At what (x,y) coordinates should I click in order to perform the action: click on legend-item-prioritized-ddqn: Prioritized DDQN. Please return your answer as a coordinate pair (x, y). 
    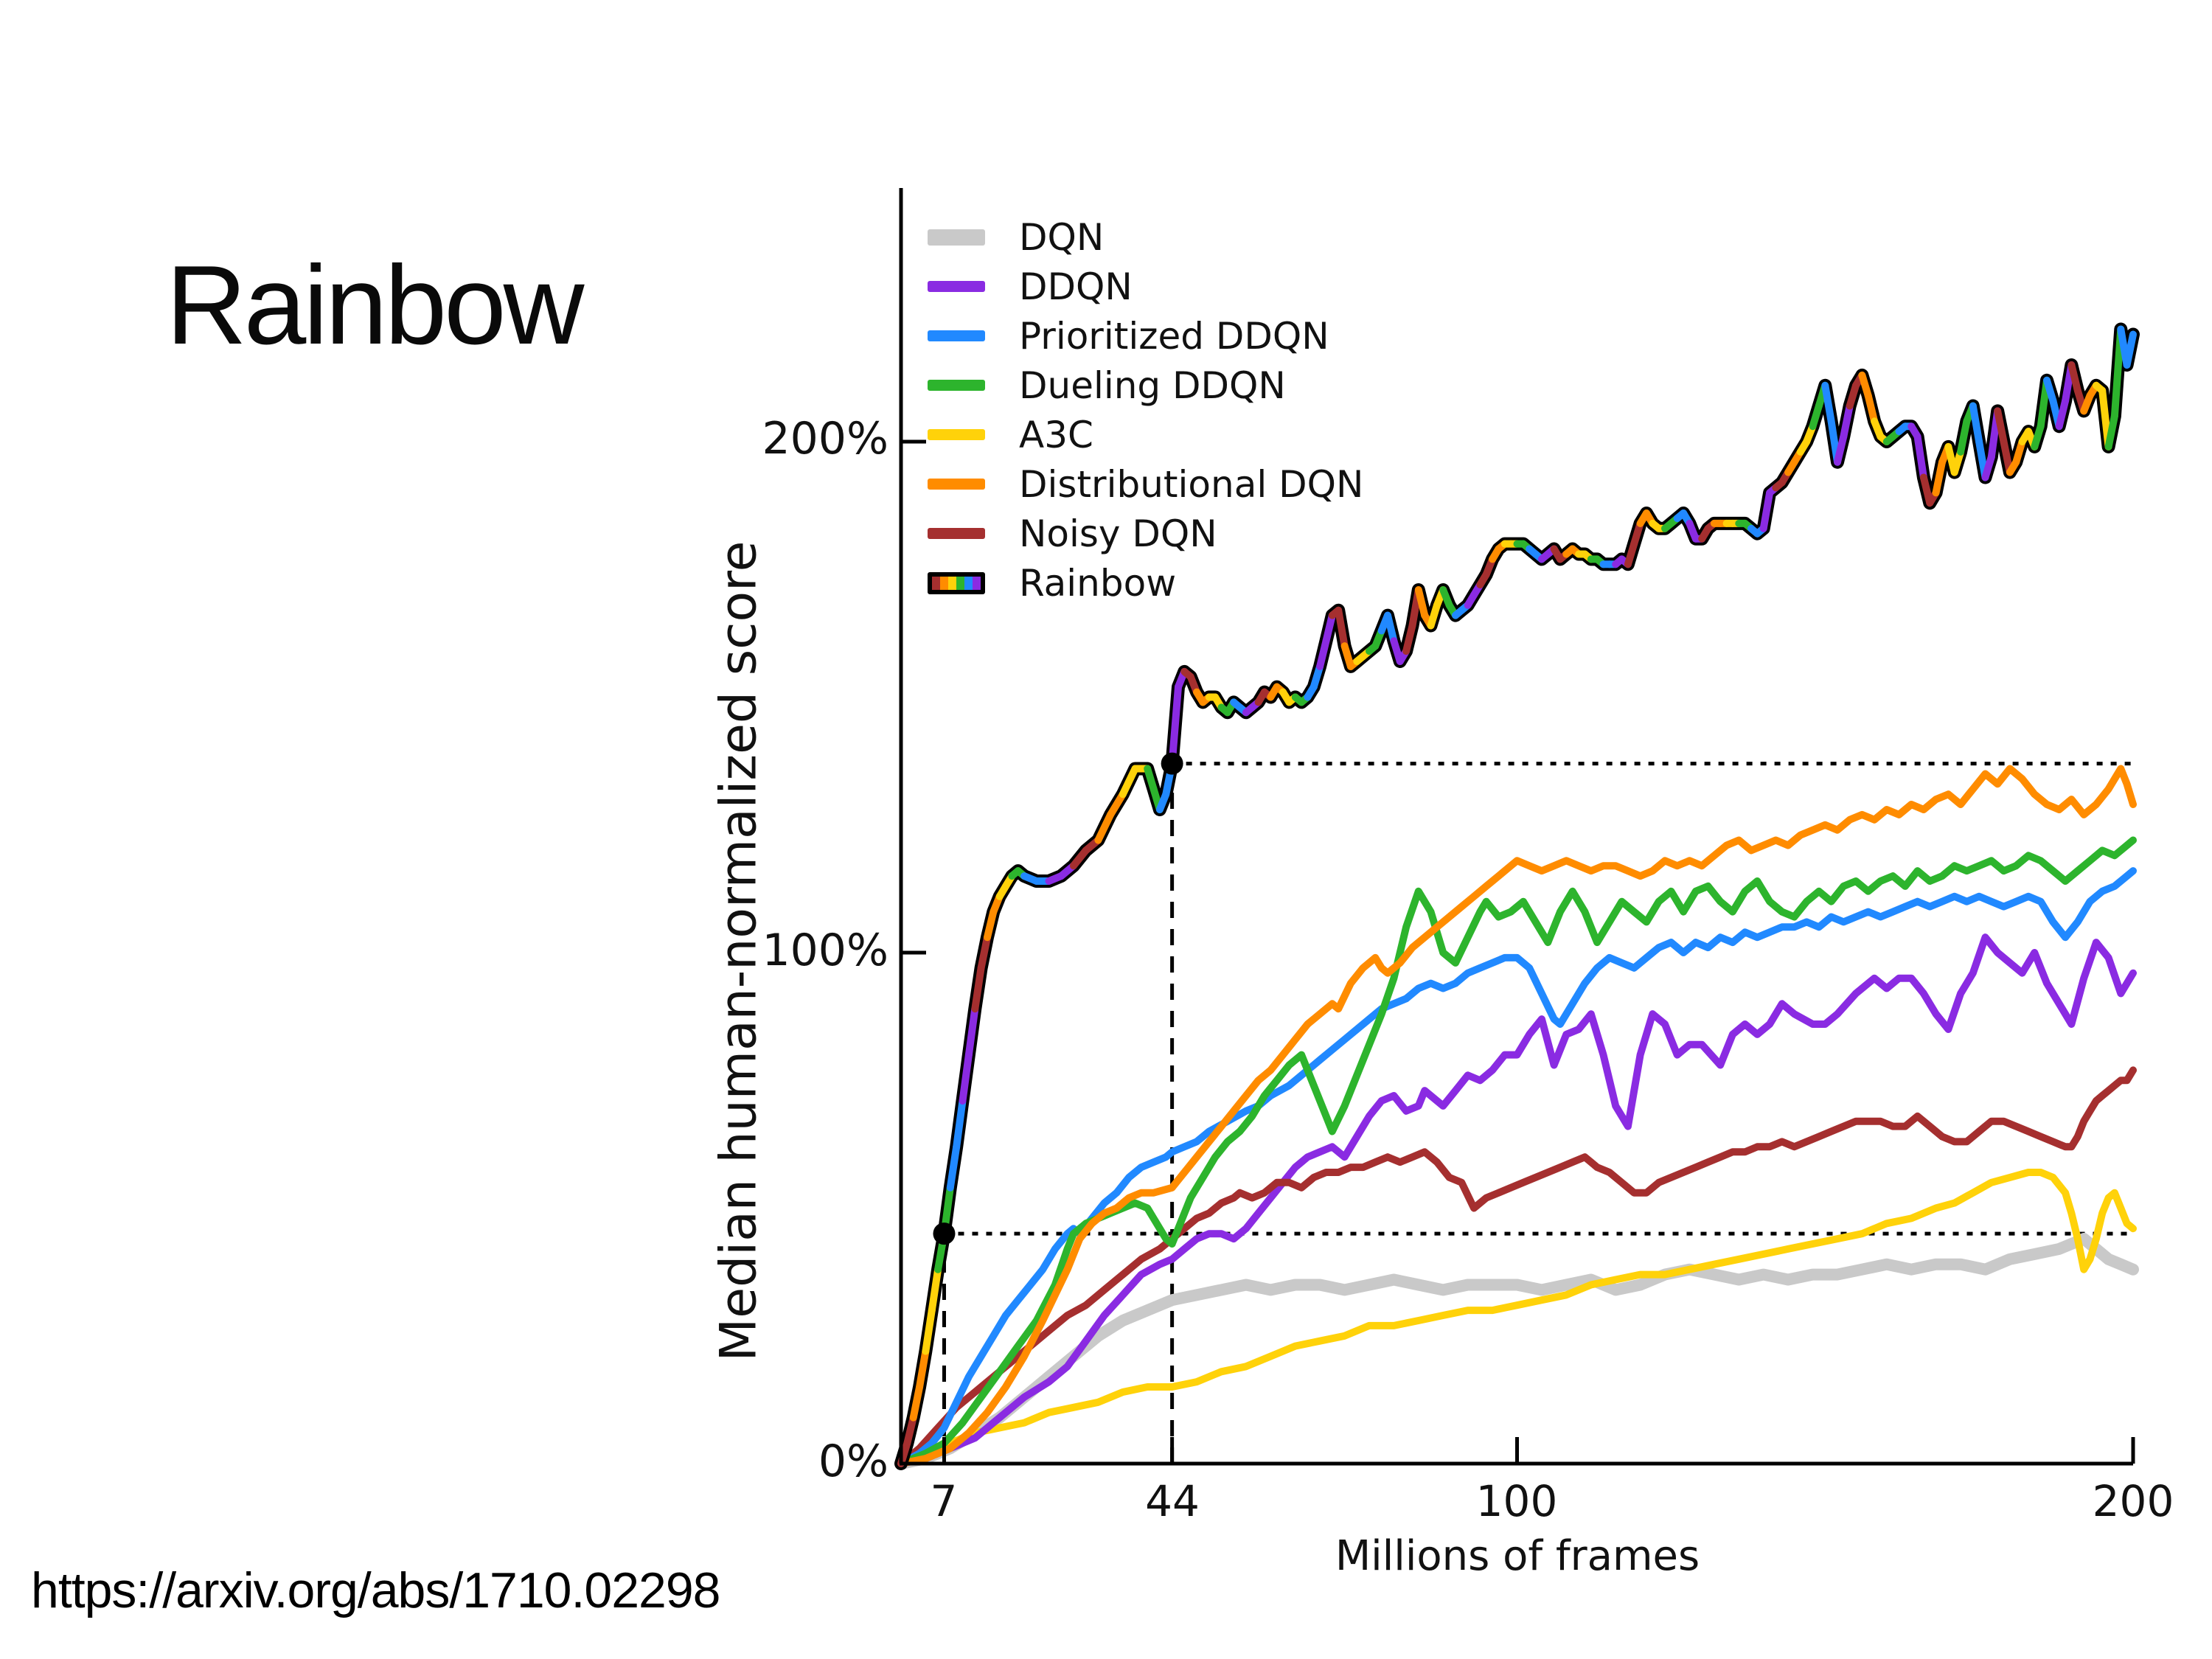
    Looking at the image, I should click on (1145, 336).